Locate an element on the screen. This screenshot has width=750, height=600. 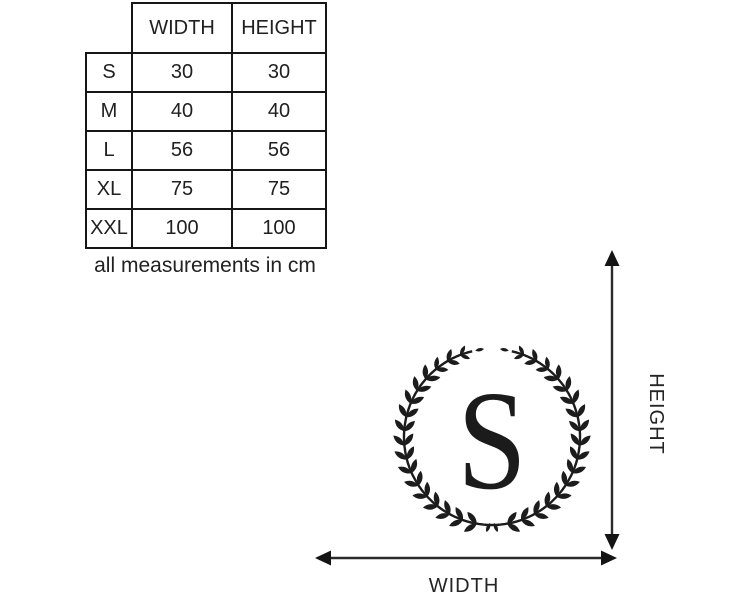
height-value: 56 is located at coordinates (279, 150).